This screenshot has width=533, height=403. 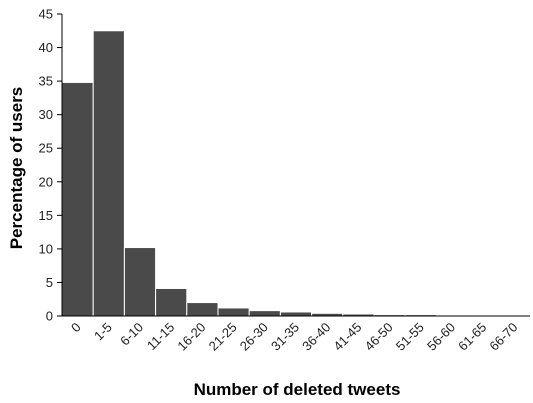 I want to click on y-tick-label: 35, so click(x=46, y=81).